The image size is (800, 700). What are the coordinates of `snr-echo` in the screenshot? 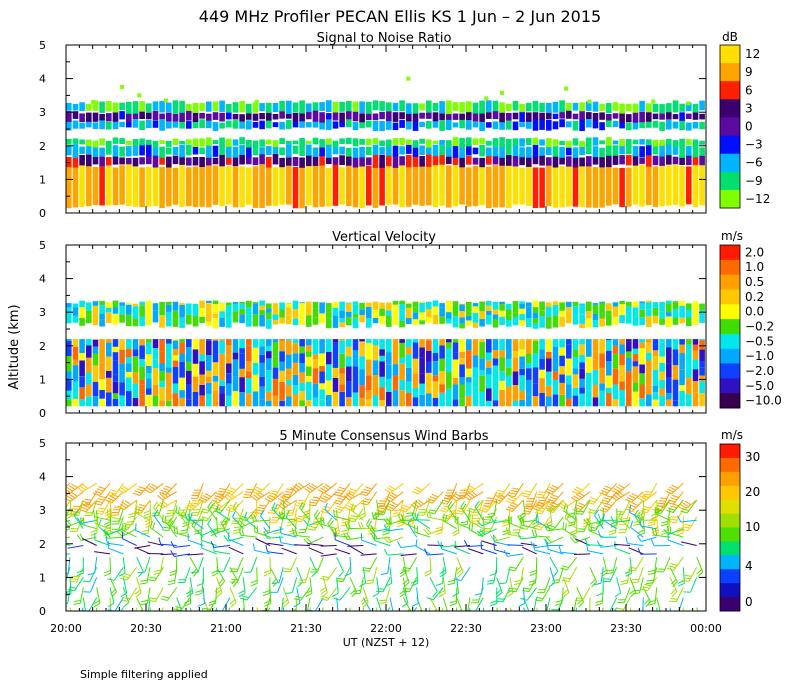 It's located at (122, 87).